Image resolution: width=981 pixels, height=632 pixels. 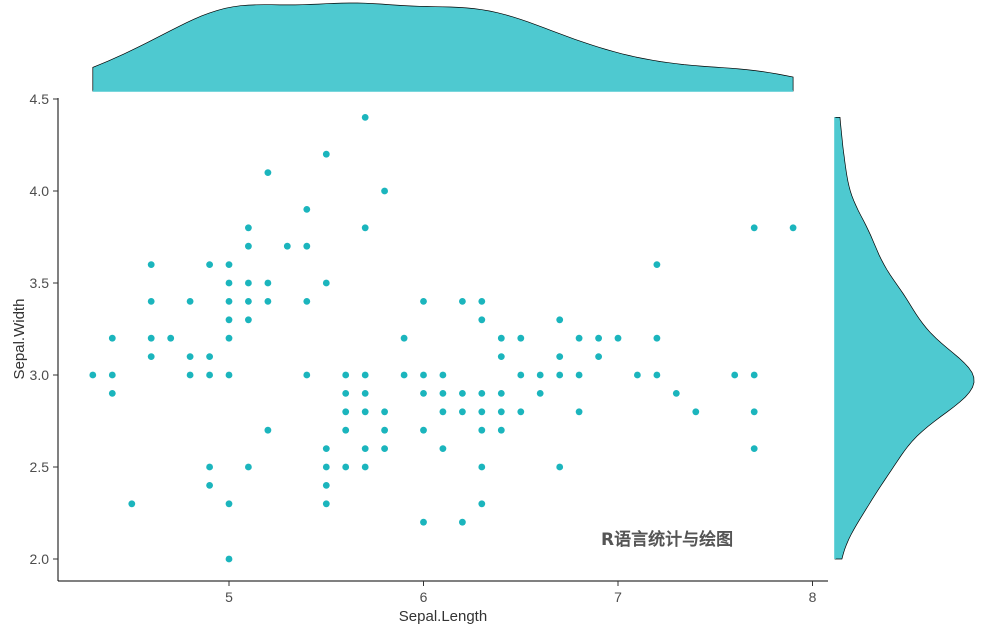 I want to click on sepal-length-density-area, so click(x=443, y=47).